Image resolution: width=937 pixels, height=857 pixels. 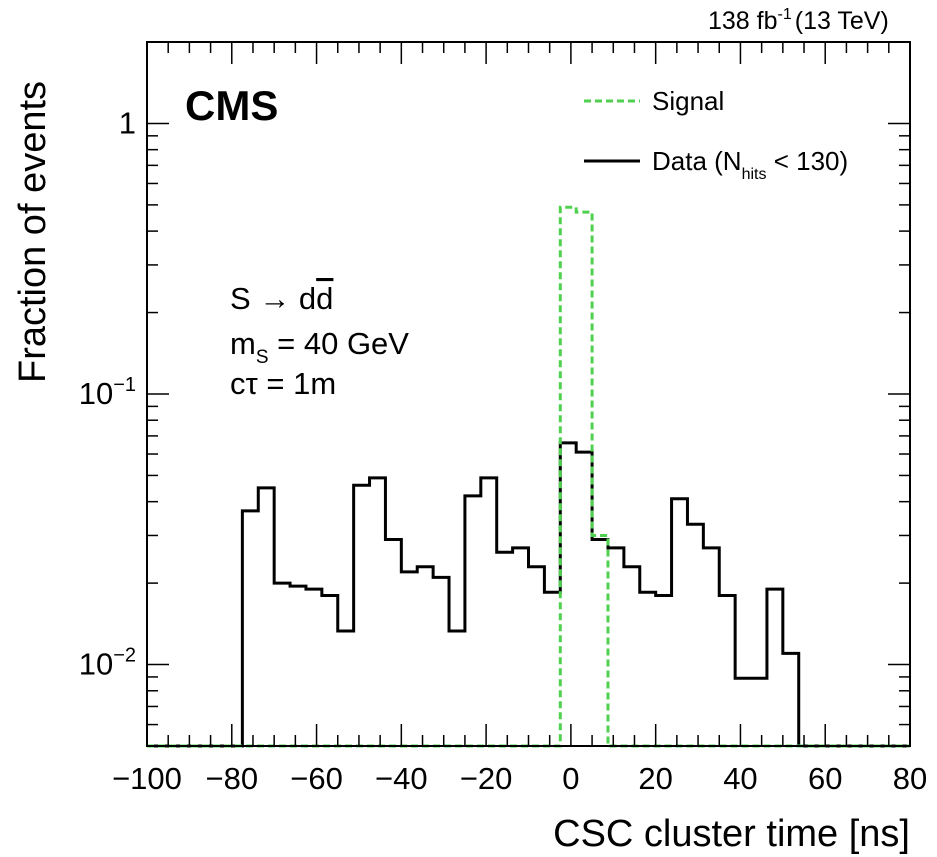 What do you see at coordinates (750, 164) in the screenshot?
I see `legend-data-label: Data (Nhits < 130)` at bounding box center [750, 164].